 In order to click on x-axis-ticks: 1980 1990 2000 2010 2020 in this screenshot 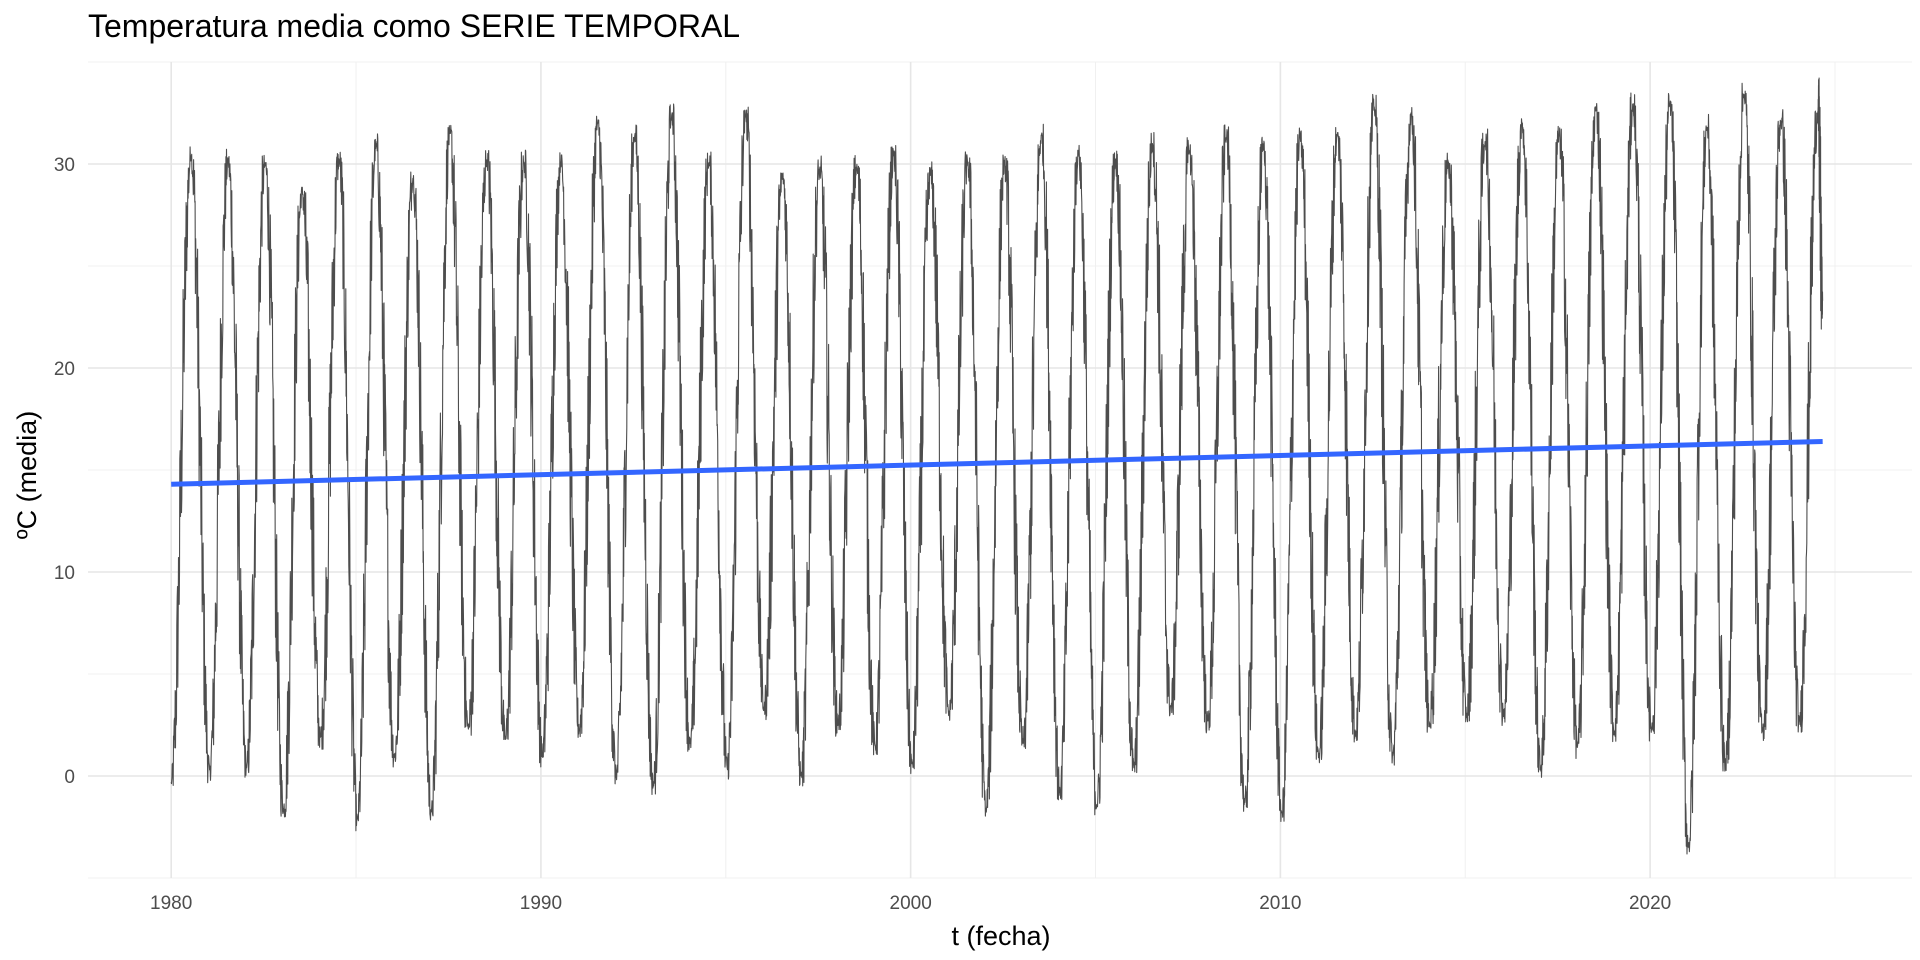, I will do `click(910, 903)`.